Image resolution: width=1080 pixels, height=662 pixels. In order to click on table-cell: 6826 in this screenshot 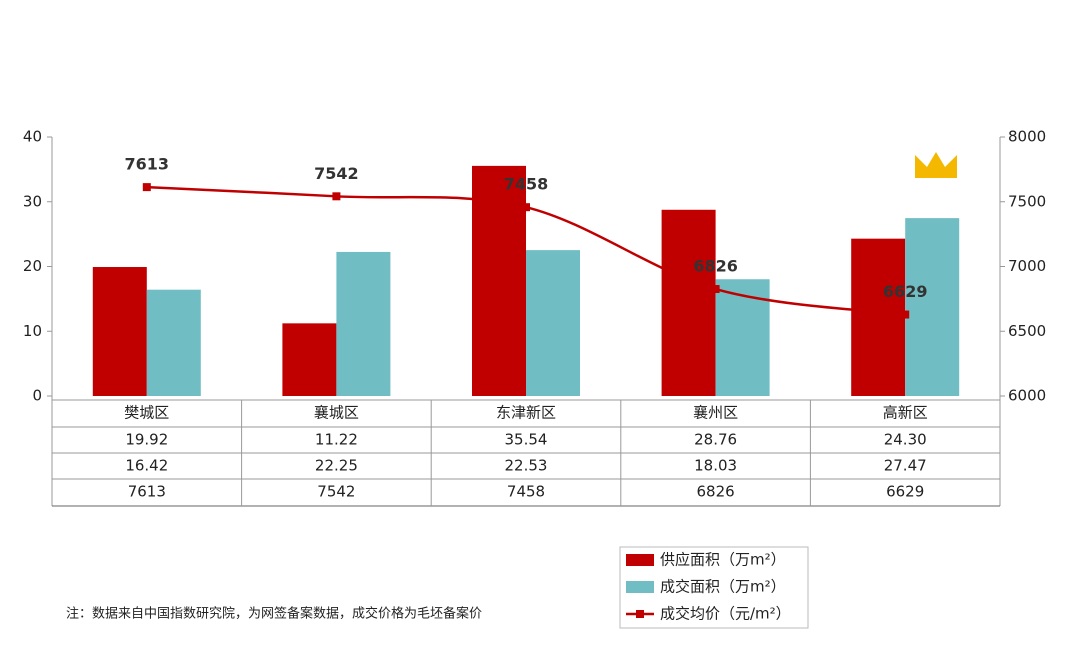, I will do `click(716, 492)`.